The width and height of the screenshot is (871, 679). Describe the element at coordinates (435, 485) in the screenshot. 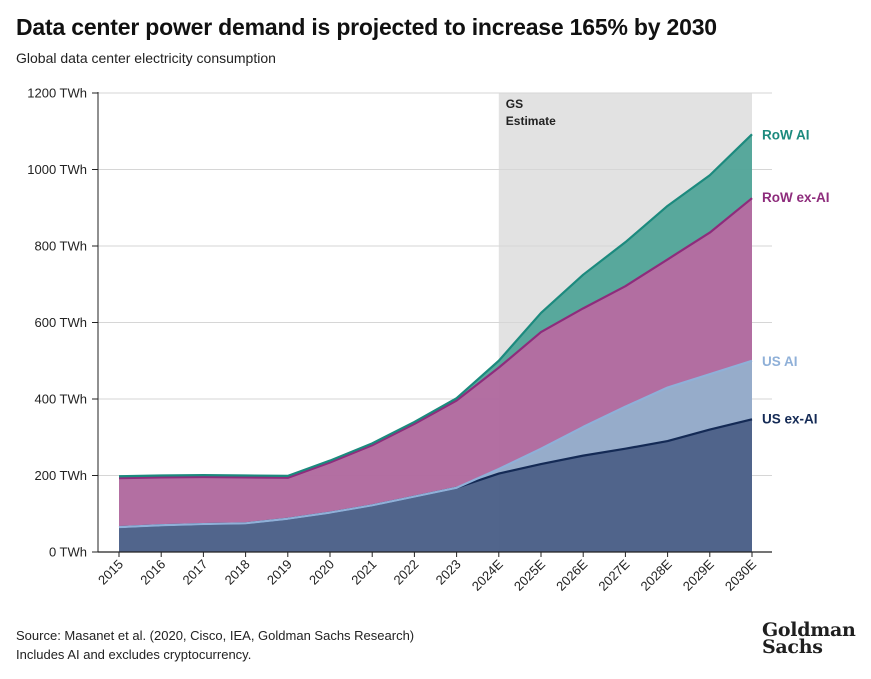

I see `area-us-ex-ai` at that location.